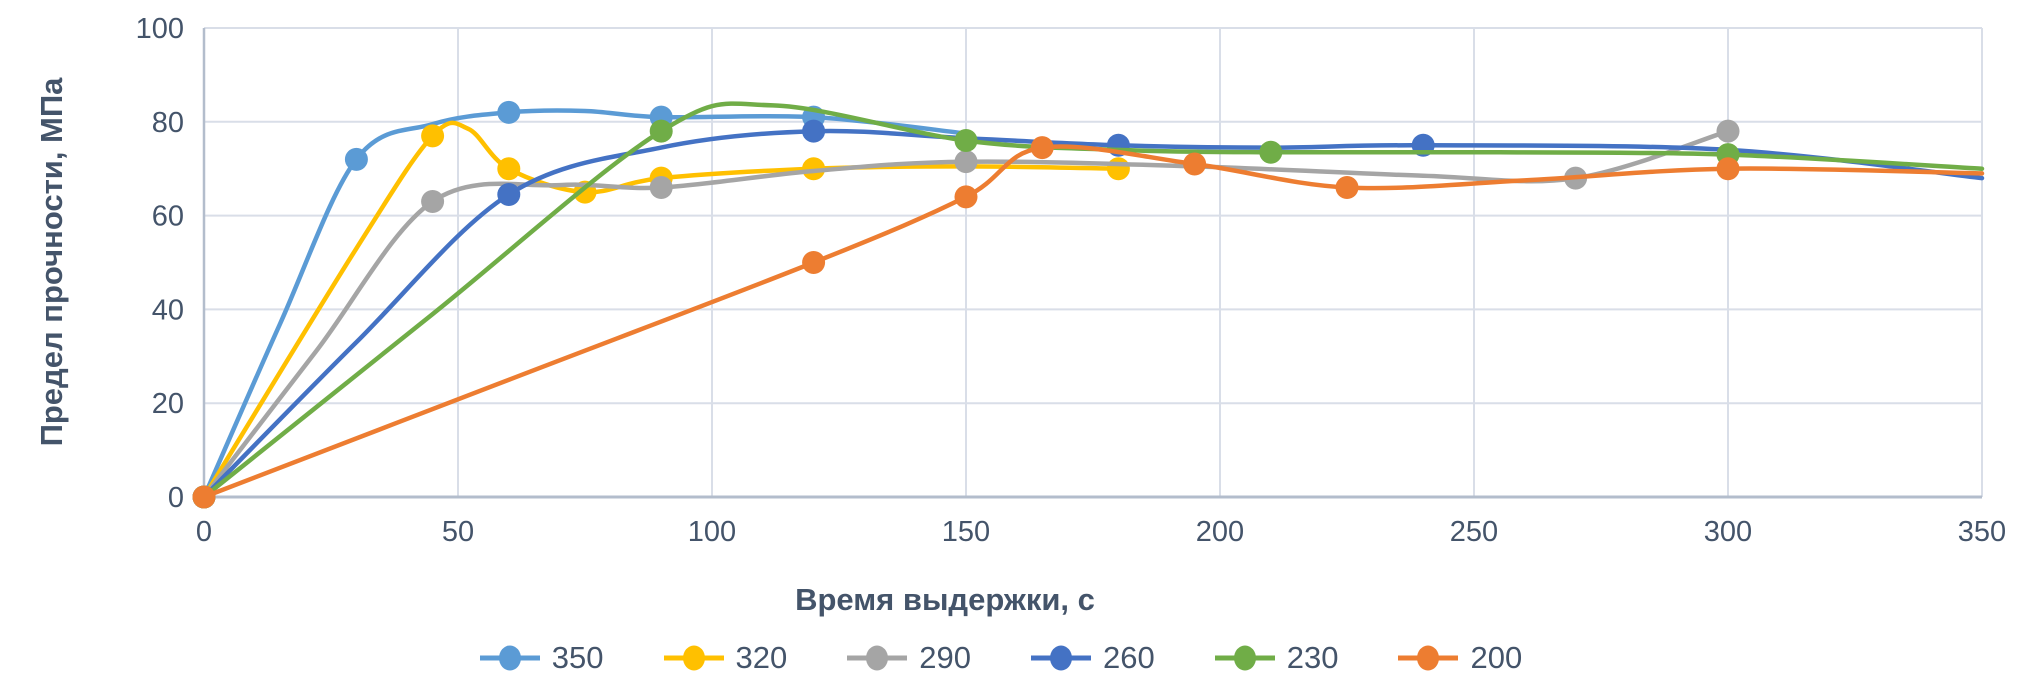 This screenshot has width=2020, height=699. I want to click on x-tick-label: 300, so click(1728, 532).